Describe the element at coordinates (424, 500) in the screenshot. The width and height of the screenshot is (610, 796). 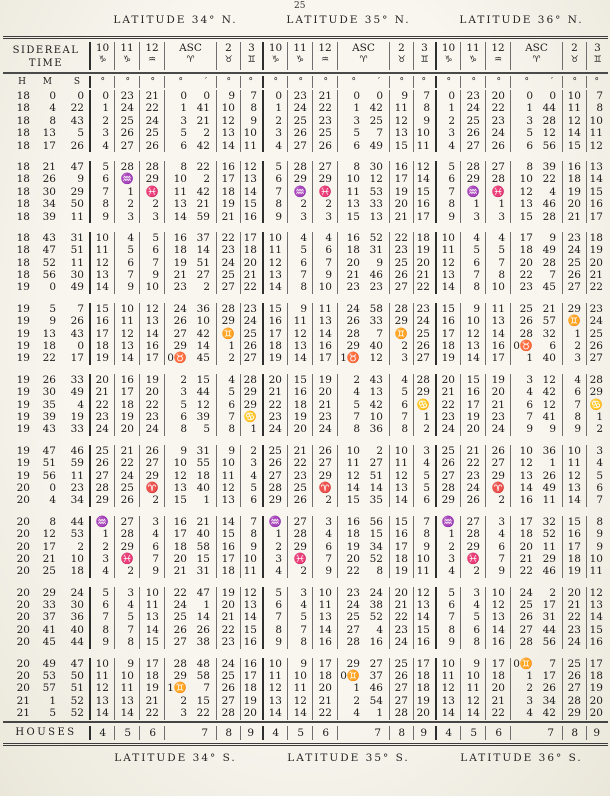
I see `cell: 6` at that location.